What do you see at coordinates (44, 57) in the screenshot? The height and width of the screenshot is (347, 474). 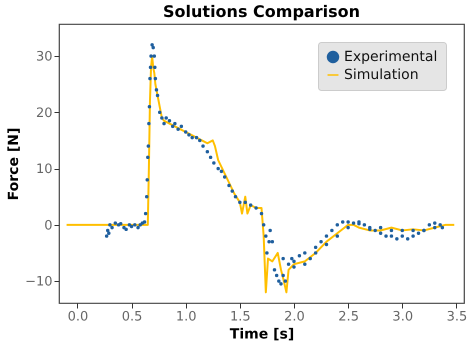 I see `y-tick-label: 30` at bounding box center [44, 57].